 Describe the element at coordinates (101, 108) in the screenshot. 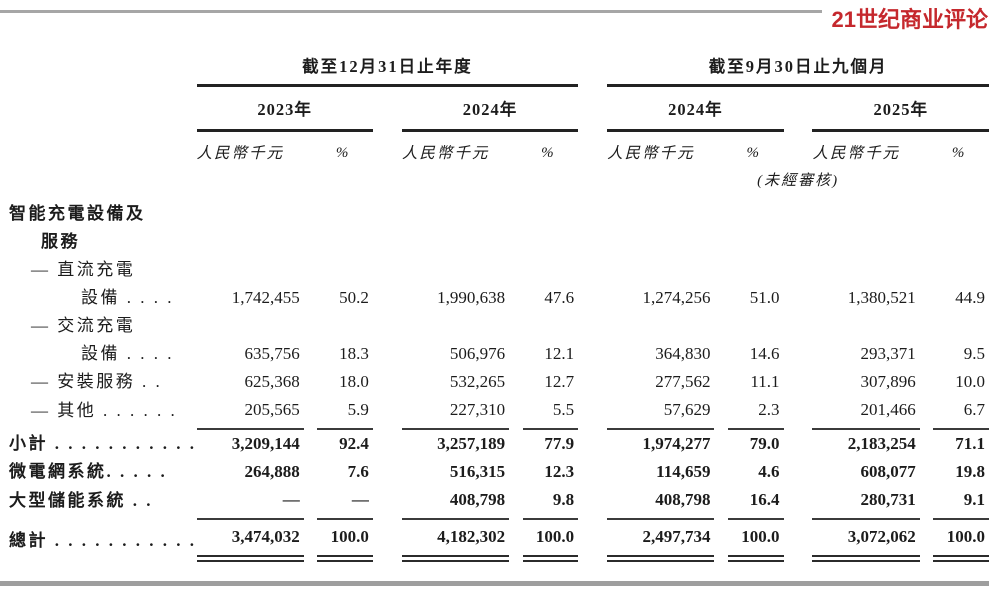

I see `empty-cell` at that location.